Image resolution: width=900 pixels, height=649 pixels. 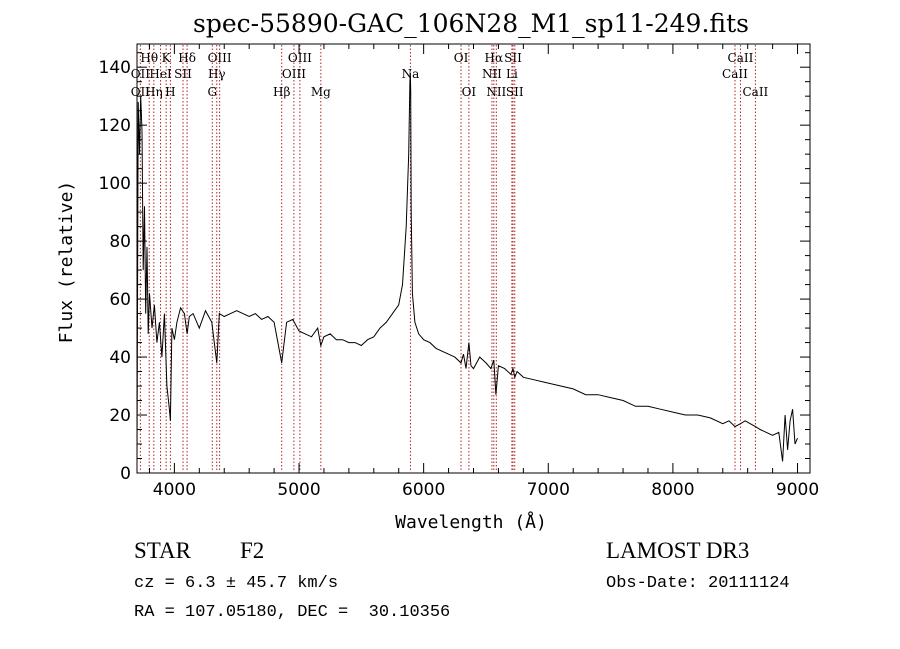 What do you see at coordinates (698, 583) in the screenshot?
I see `obs-date-readout: Obs-Date: 20111124` at bounding box center [698, 583].